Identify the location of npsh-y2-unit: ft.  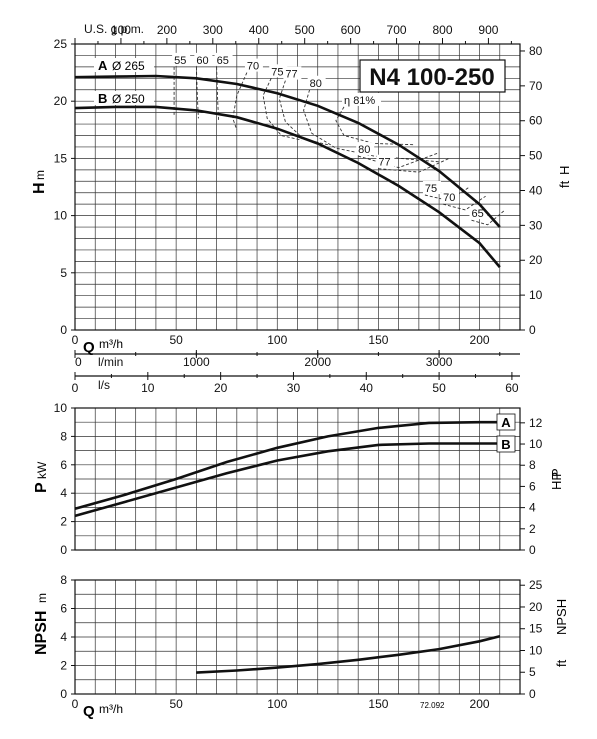
(561, 663).